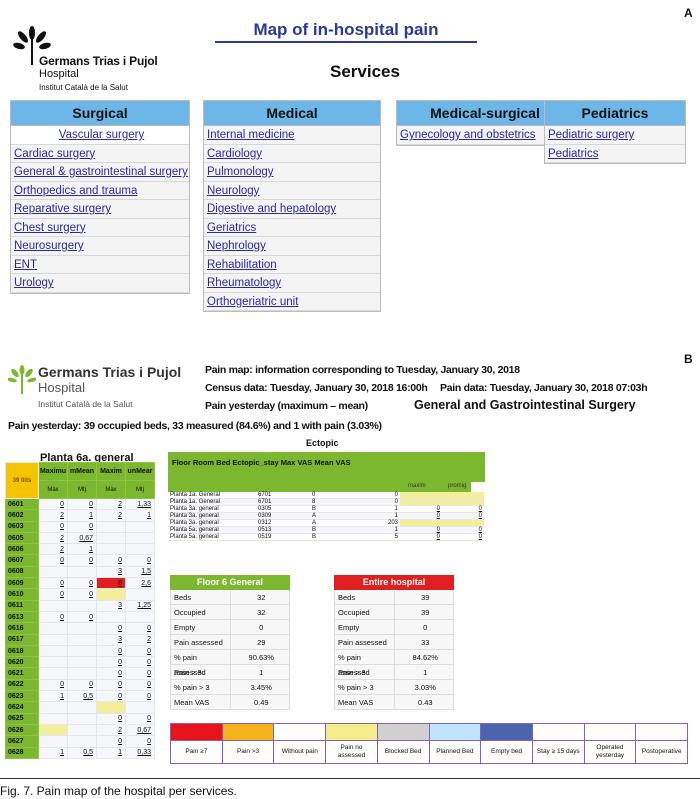 This screenshot has height=799, width=700. Describe the element at coordinates (100, 209) in the screenshot. I see `service-link: Reparative surgery` at that location.